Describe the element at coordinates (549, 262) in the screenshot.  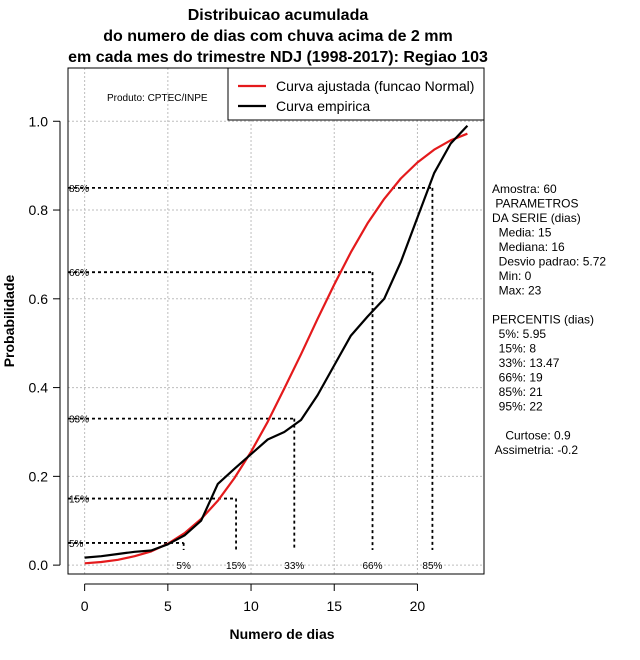
I see `side-stat-line: Desvio padrao: 5.72` at that location.